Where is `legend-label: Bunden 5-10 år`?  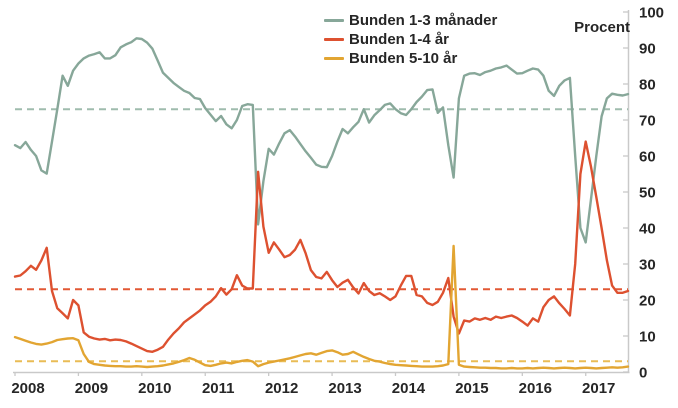
legend-label: Bunden 5-10 år is located at coordinates (403, 58).